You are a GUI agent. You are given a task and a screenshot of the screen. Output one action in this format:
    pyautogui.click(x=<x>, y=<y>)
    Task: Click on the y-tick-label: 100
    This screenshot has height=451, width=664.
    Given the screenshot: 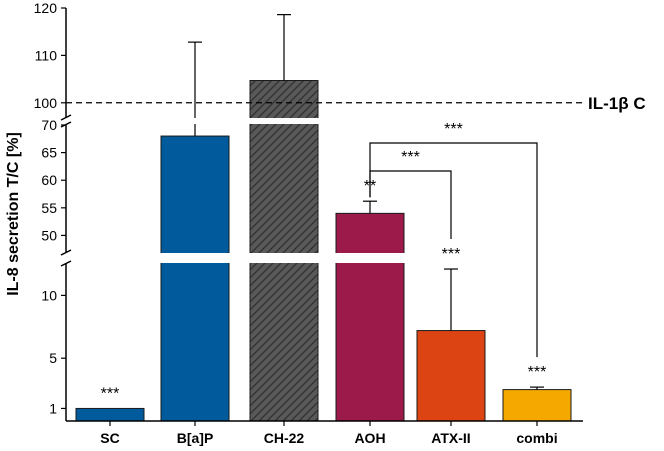 What is the action you would take?
    pyautogui.click(x=46, y=103)
    